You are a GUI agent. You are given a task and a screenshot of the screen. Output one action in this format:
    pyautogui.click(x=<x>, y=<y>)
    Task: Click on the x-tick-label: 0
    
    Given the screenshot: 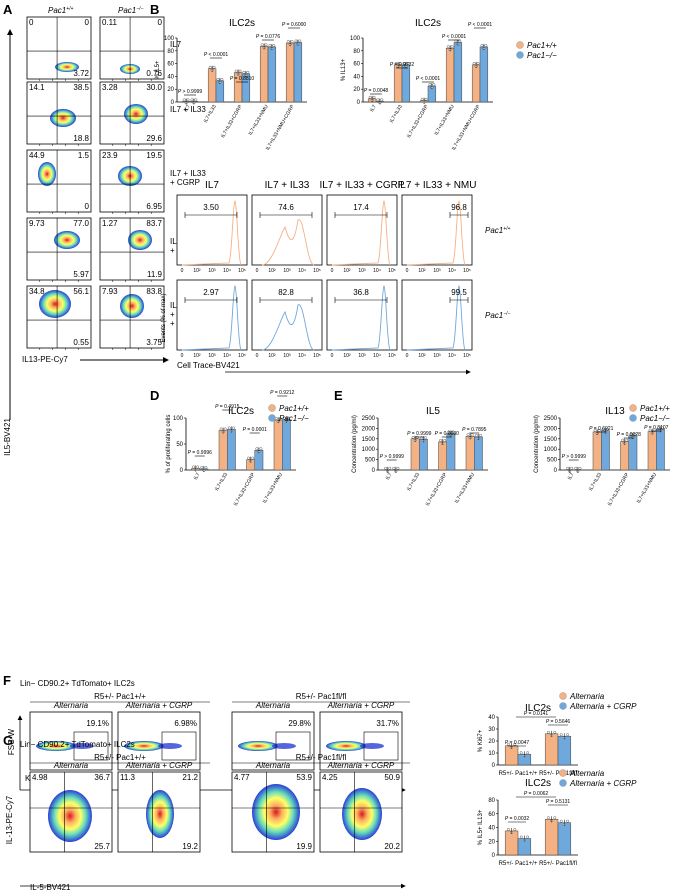 What is the action you would take?
    pyautogui.click(x=332, y=271)
    